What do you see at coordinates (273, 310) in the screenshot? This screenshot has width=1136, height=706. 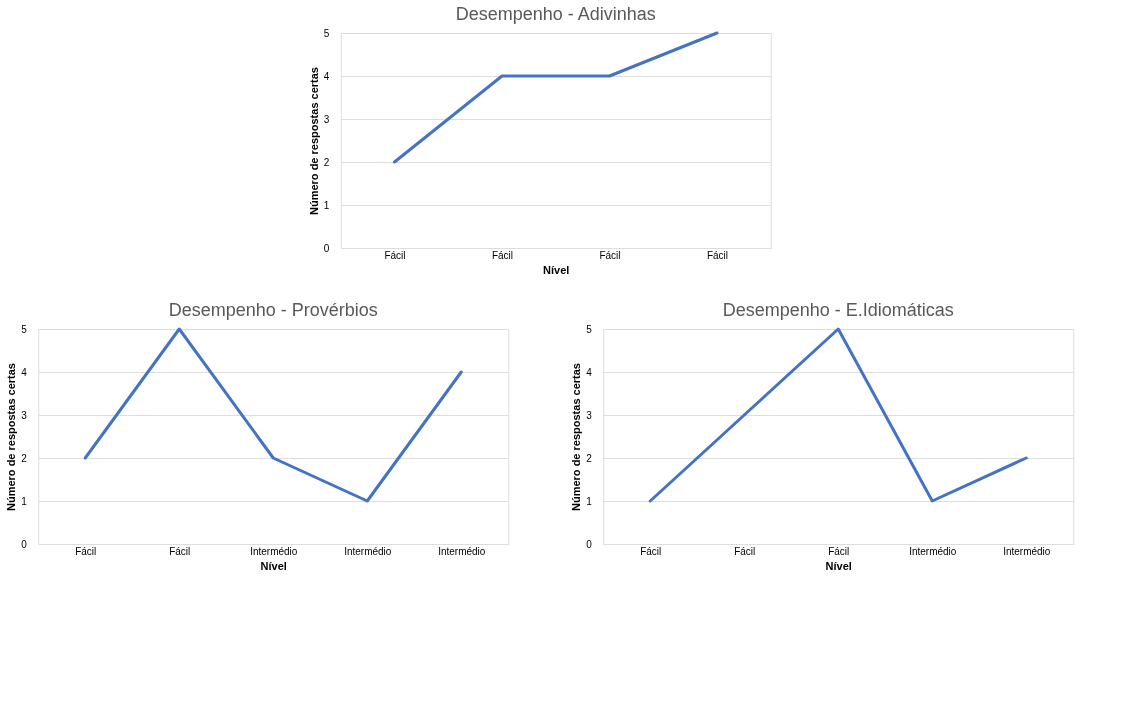 I see `chart-title: Desempenho - Provérbios` at bounding box center [273, 310].